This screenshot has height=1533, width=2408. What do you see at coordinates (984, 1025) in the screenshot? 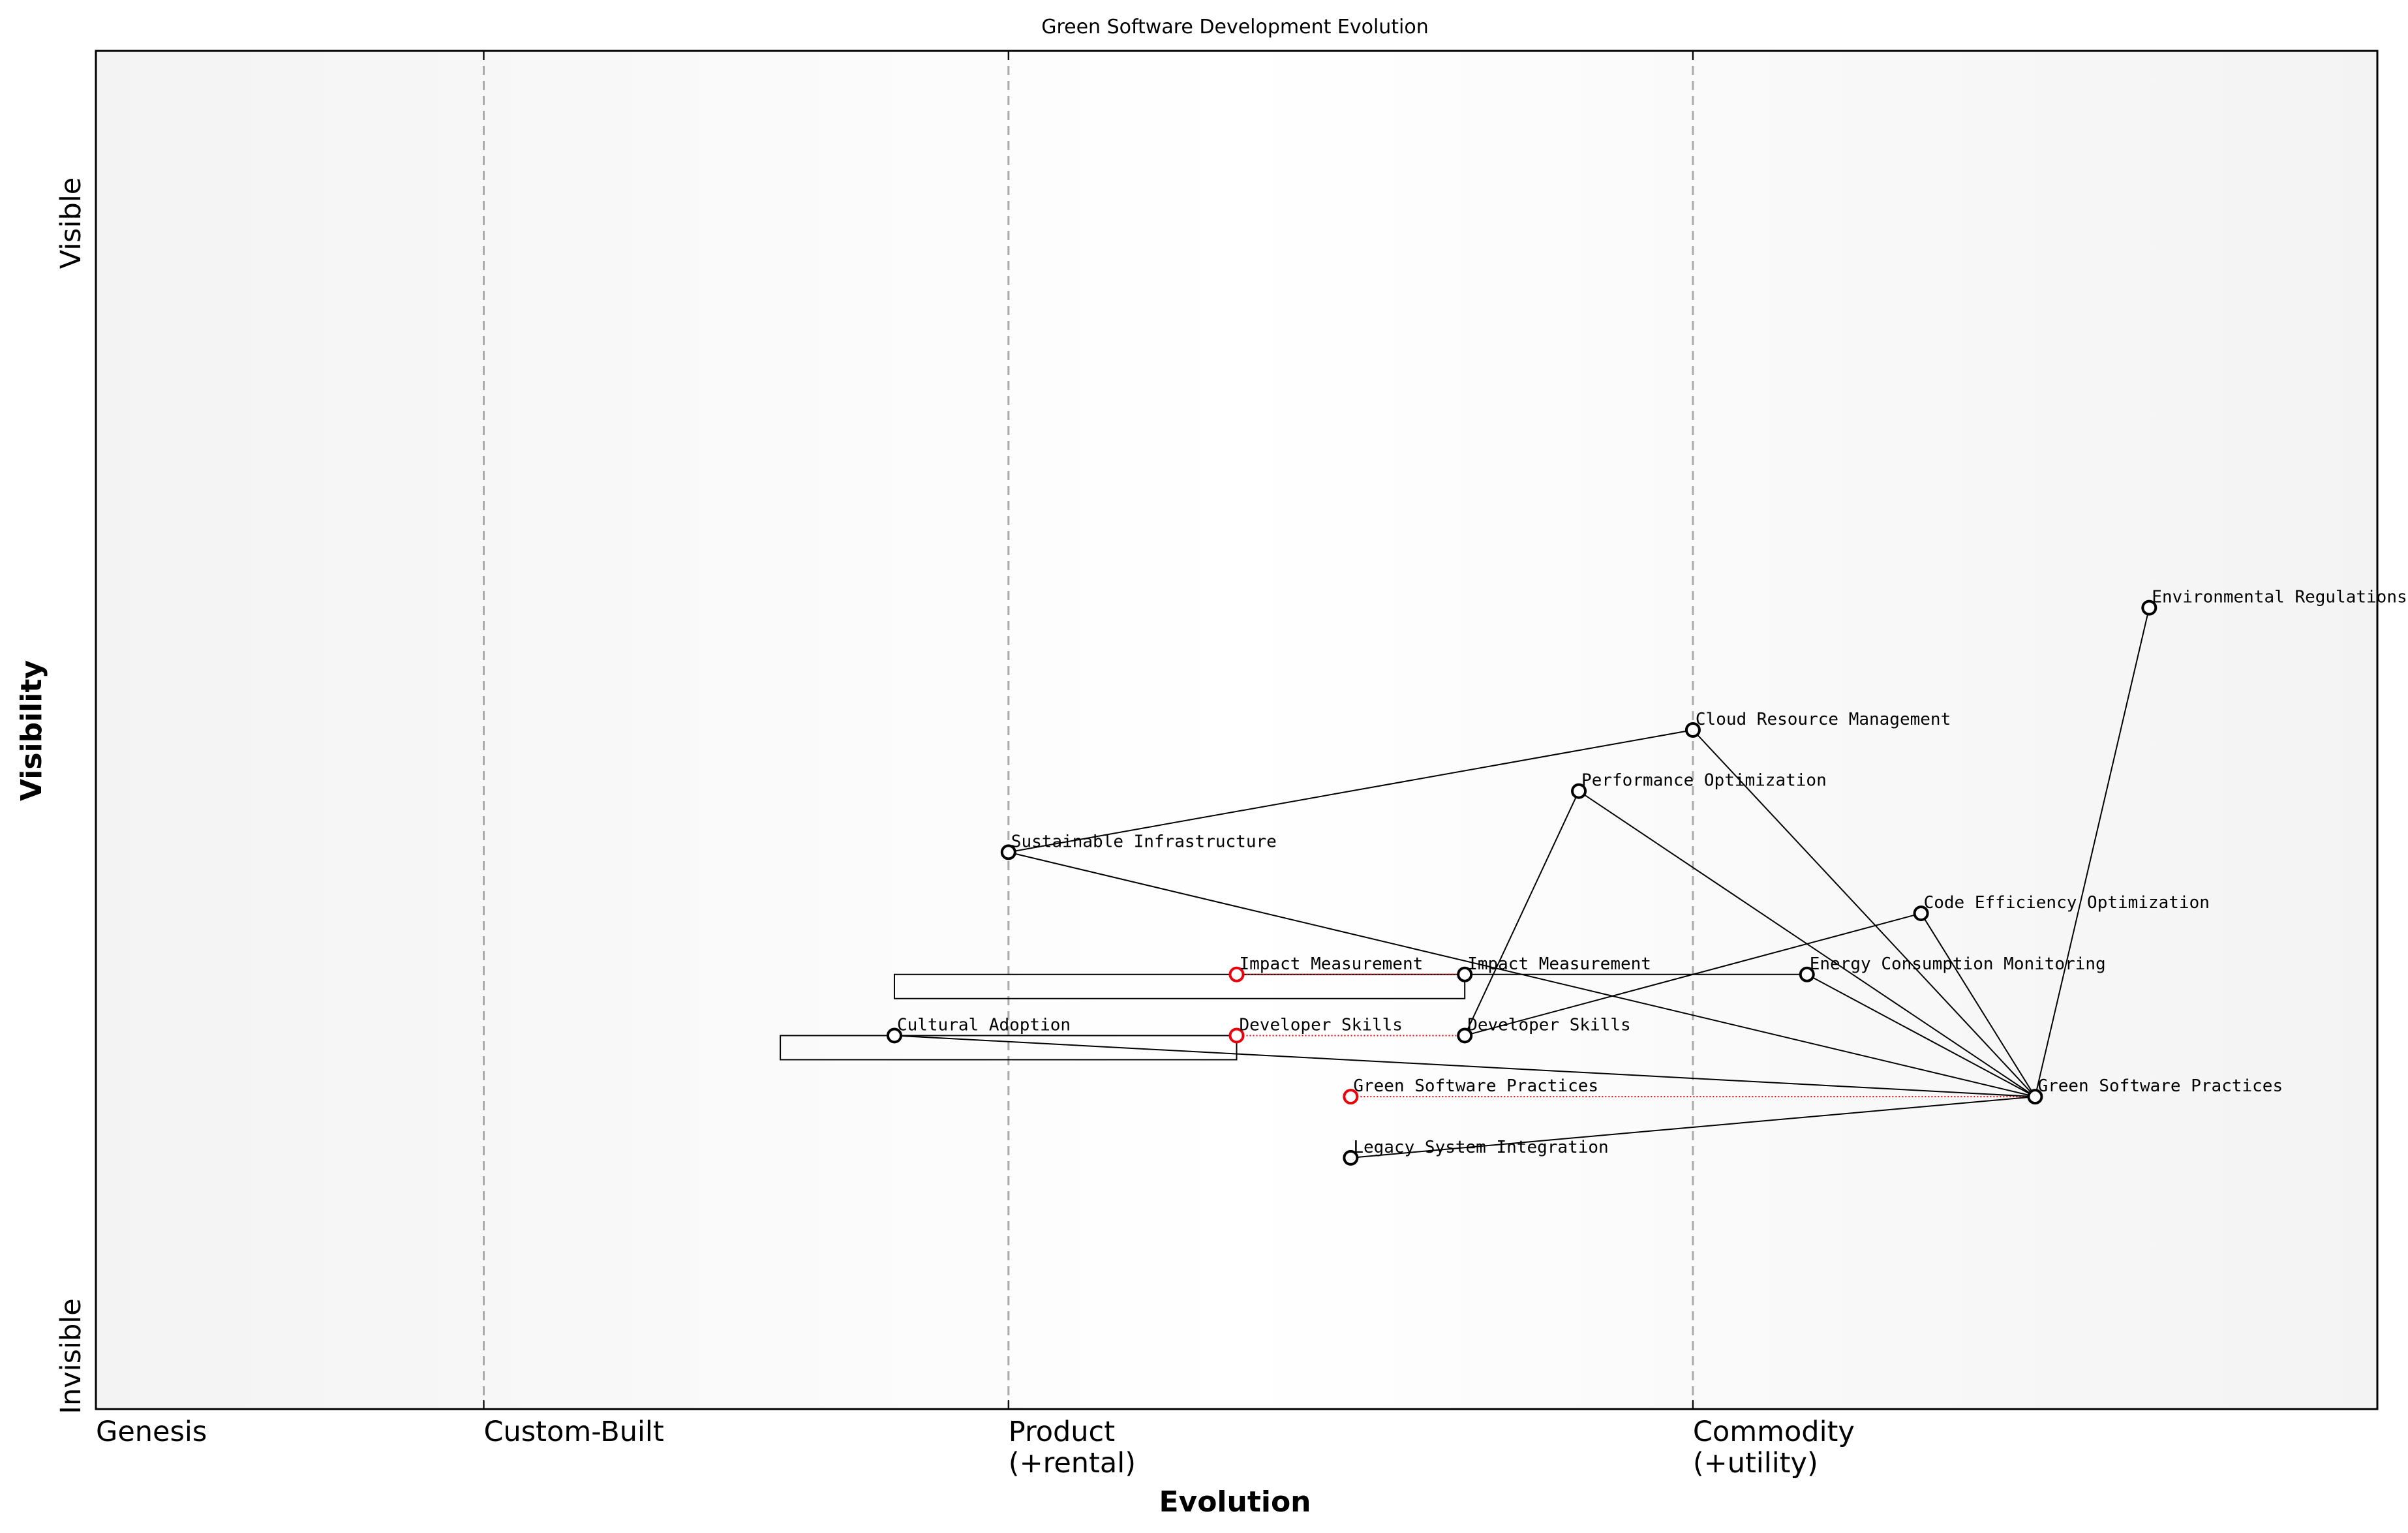
I see `component-label-cultural-adoption: Cultural Adoption` at bounding box center [984, 1025].